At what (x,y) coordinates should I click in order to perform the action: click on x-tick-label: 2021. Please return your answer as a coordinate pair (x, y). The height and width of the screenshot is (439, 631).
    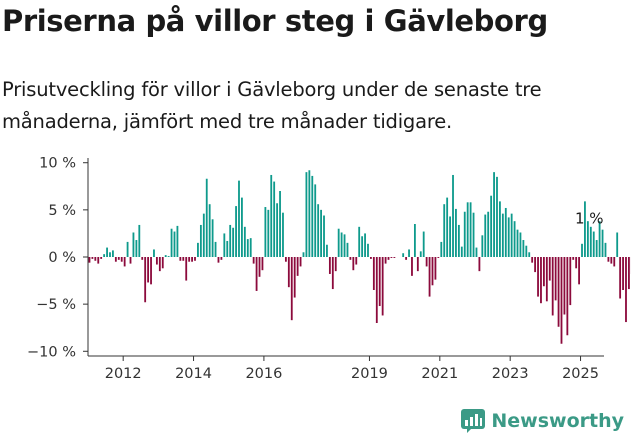
    Looking at the image, I should click on (439, 374).